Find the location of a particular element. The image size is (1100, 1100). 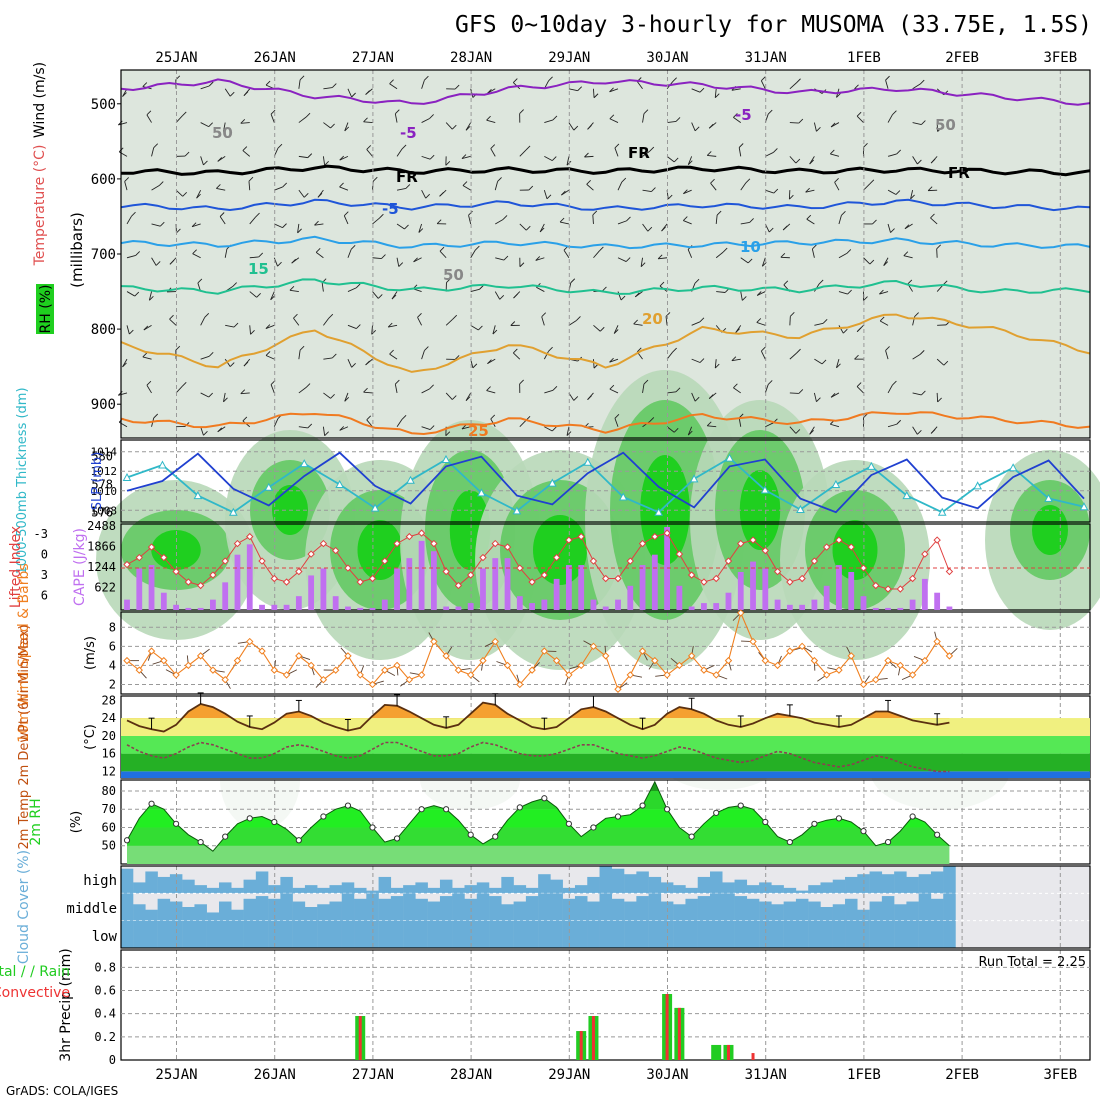

panel-side-label: (millibars) is located at coordinates (77, 250).